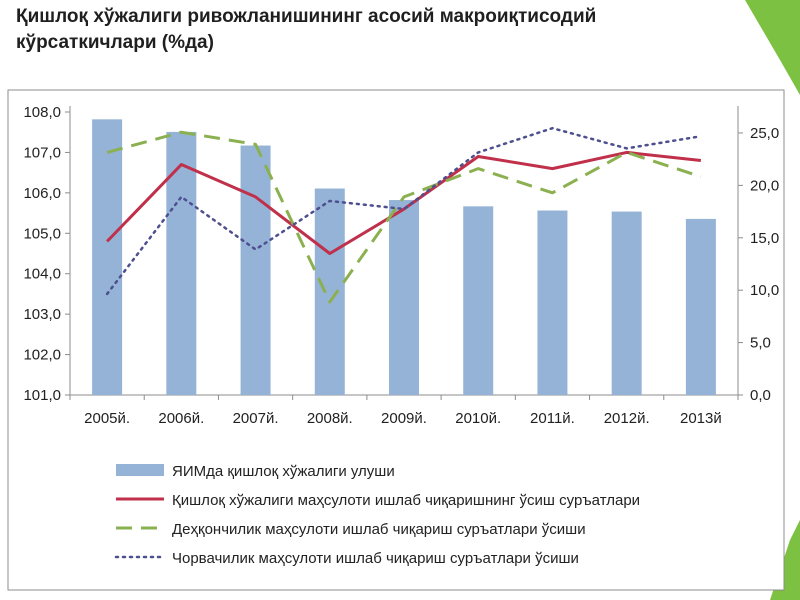  I want to click on decorative-accent-top, so click(772, 47).